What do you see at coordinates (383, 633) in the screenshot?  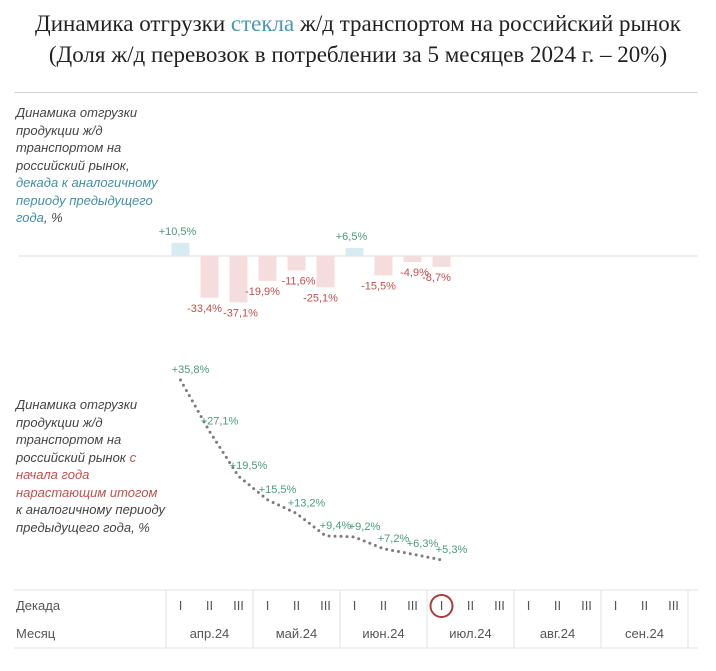 I see `month-label-3: июн.24` at bounding box center [383, 633].